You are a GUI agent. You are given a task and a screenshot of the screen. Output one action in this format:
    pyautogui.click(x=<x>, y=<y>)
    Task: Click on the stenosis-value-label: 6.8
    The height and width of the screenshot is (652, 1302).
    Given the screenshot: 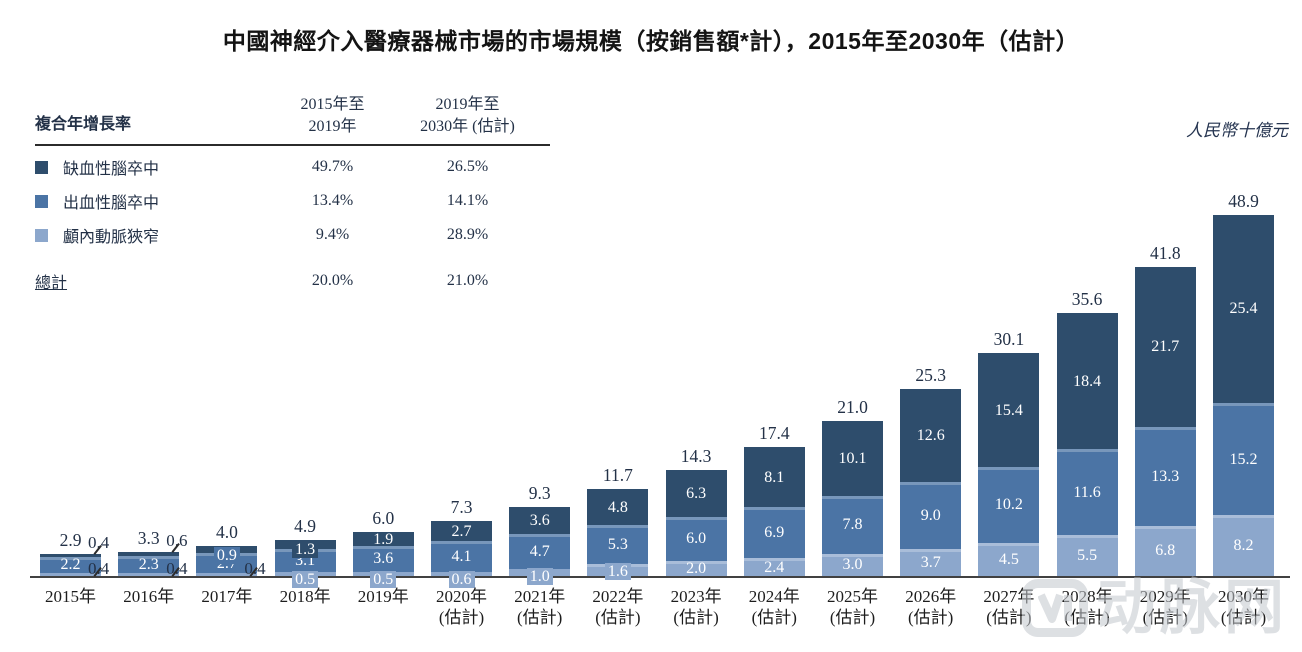 What is the action you would take?
    pyautogui.click(x=1165, y=551)
    